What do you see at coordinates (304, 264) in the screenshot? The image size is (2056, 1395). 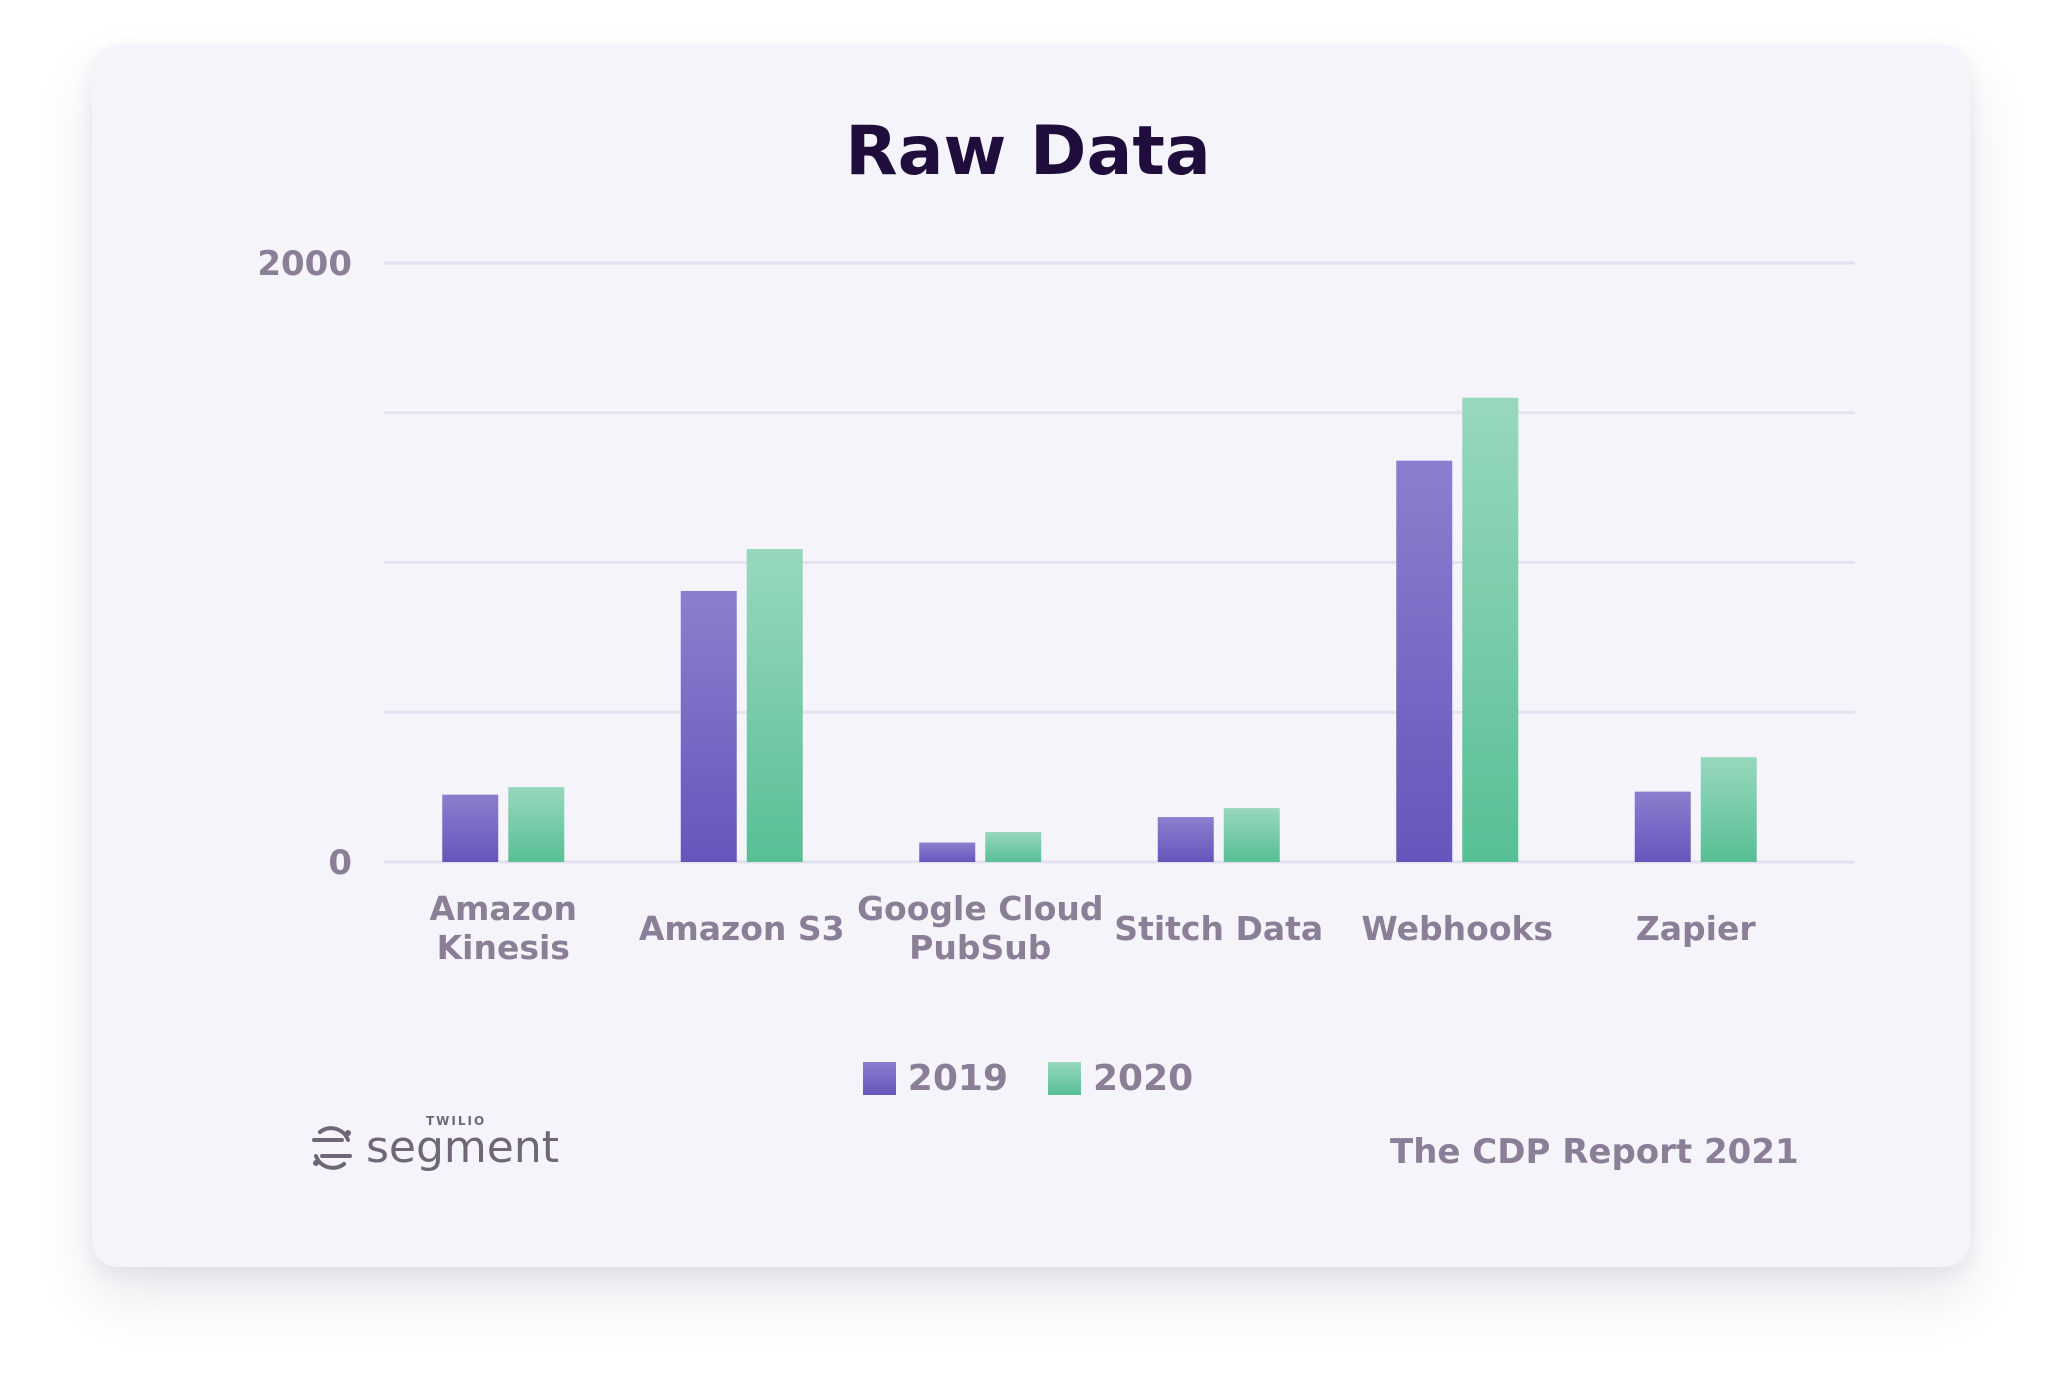 I see `y-tick-label: 2000` at bounding box center [304, 264].